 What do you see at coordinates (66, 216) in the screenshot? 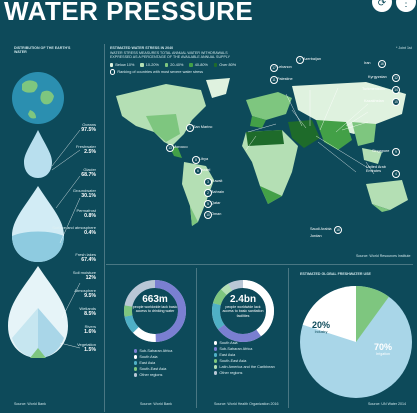
I see `dist-value-permafrost: 0.8%` at bounding box center [66, 216].